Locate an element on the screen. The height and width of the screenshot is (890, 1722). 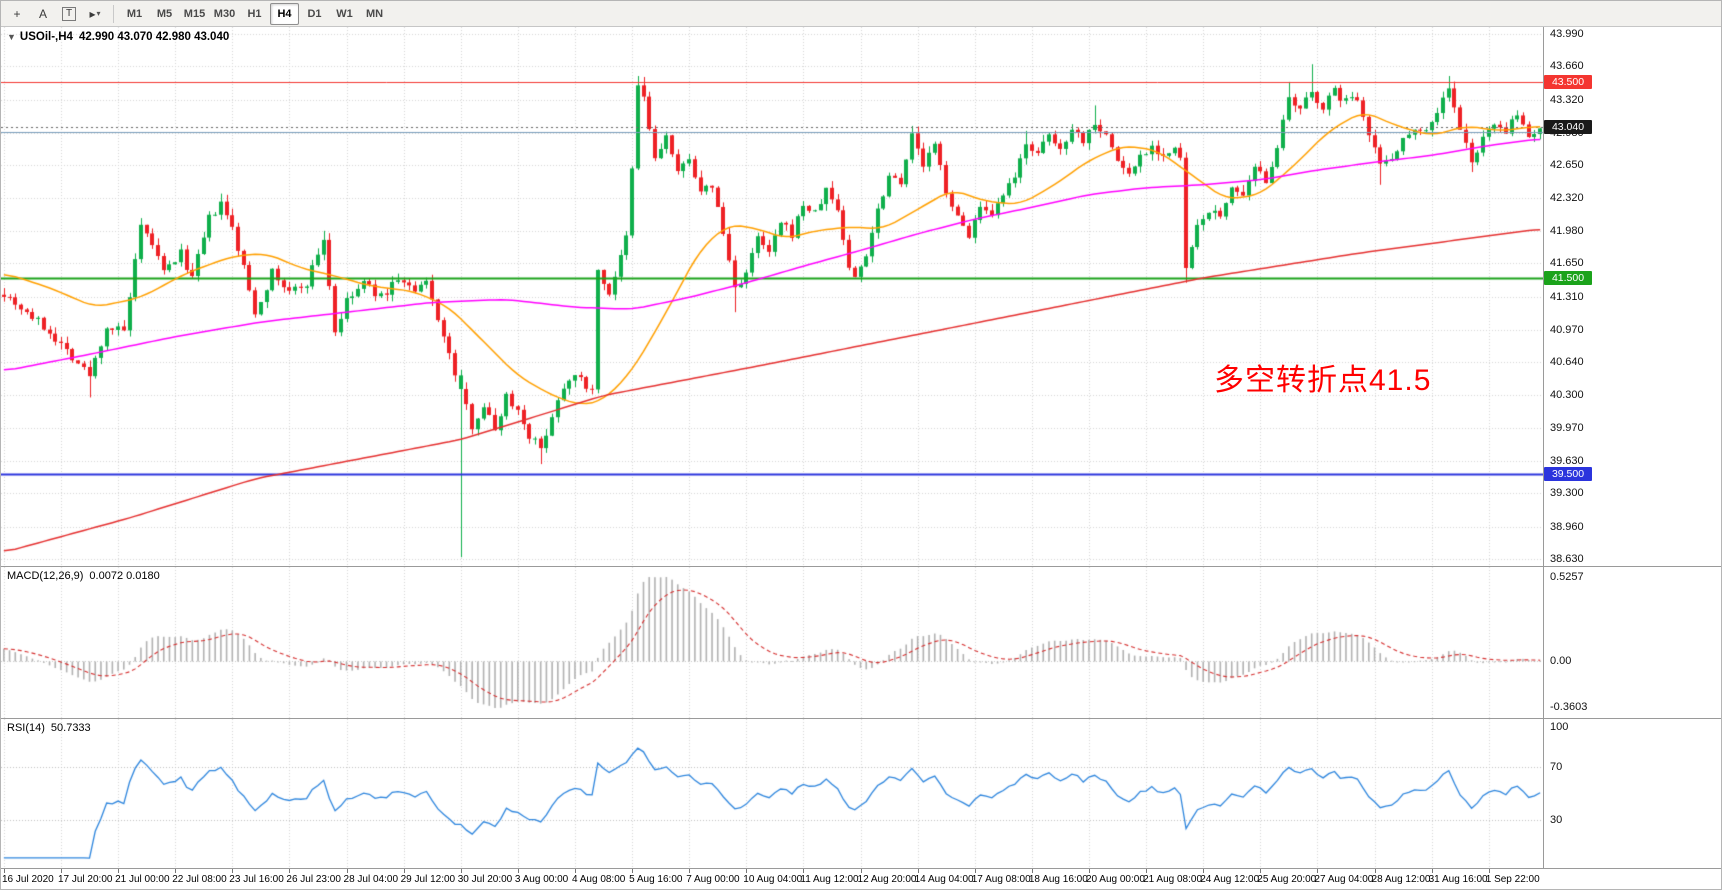
price-scale-label: 41.310 is located at coordinates (1567, 296).